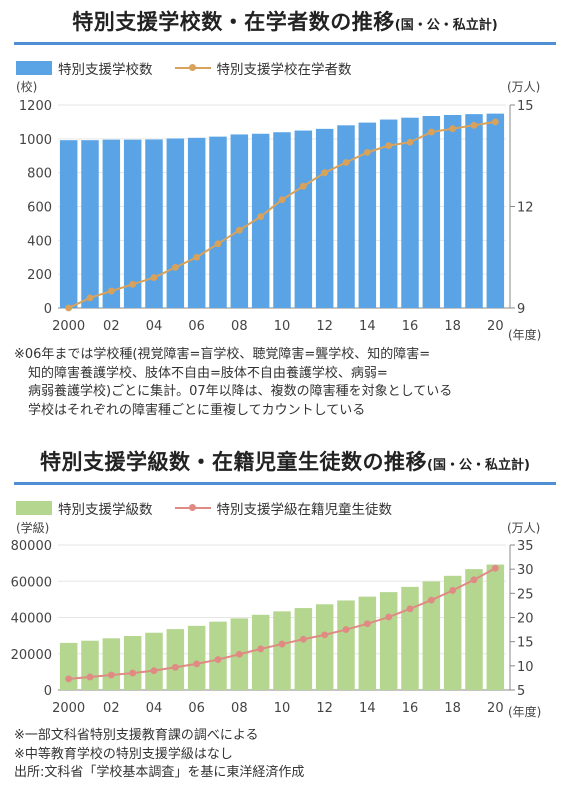 This screenshot has height=792, width=570. Describe the element at coordinates (35, 140) in the screenshot. I see `left-tick-label: 1000` at that location.